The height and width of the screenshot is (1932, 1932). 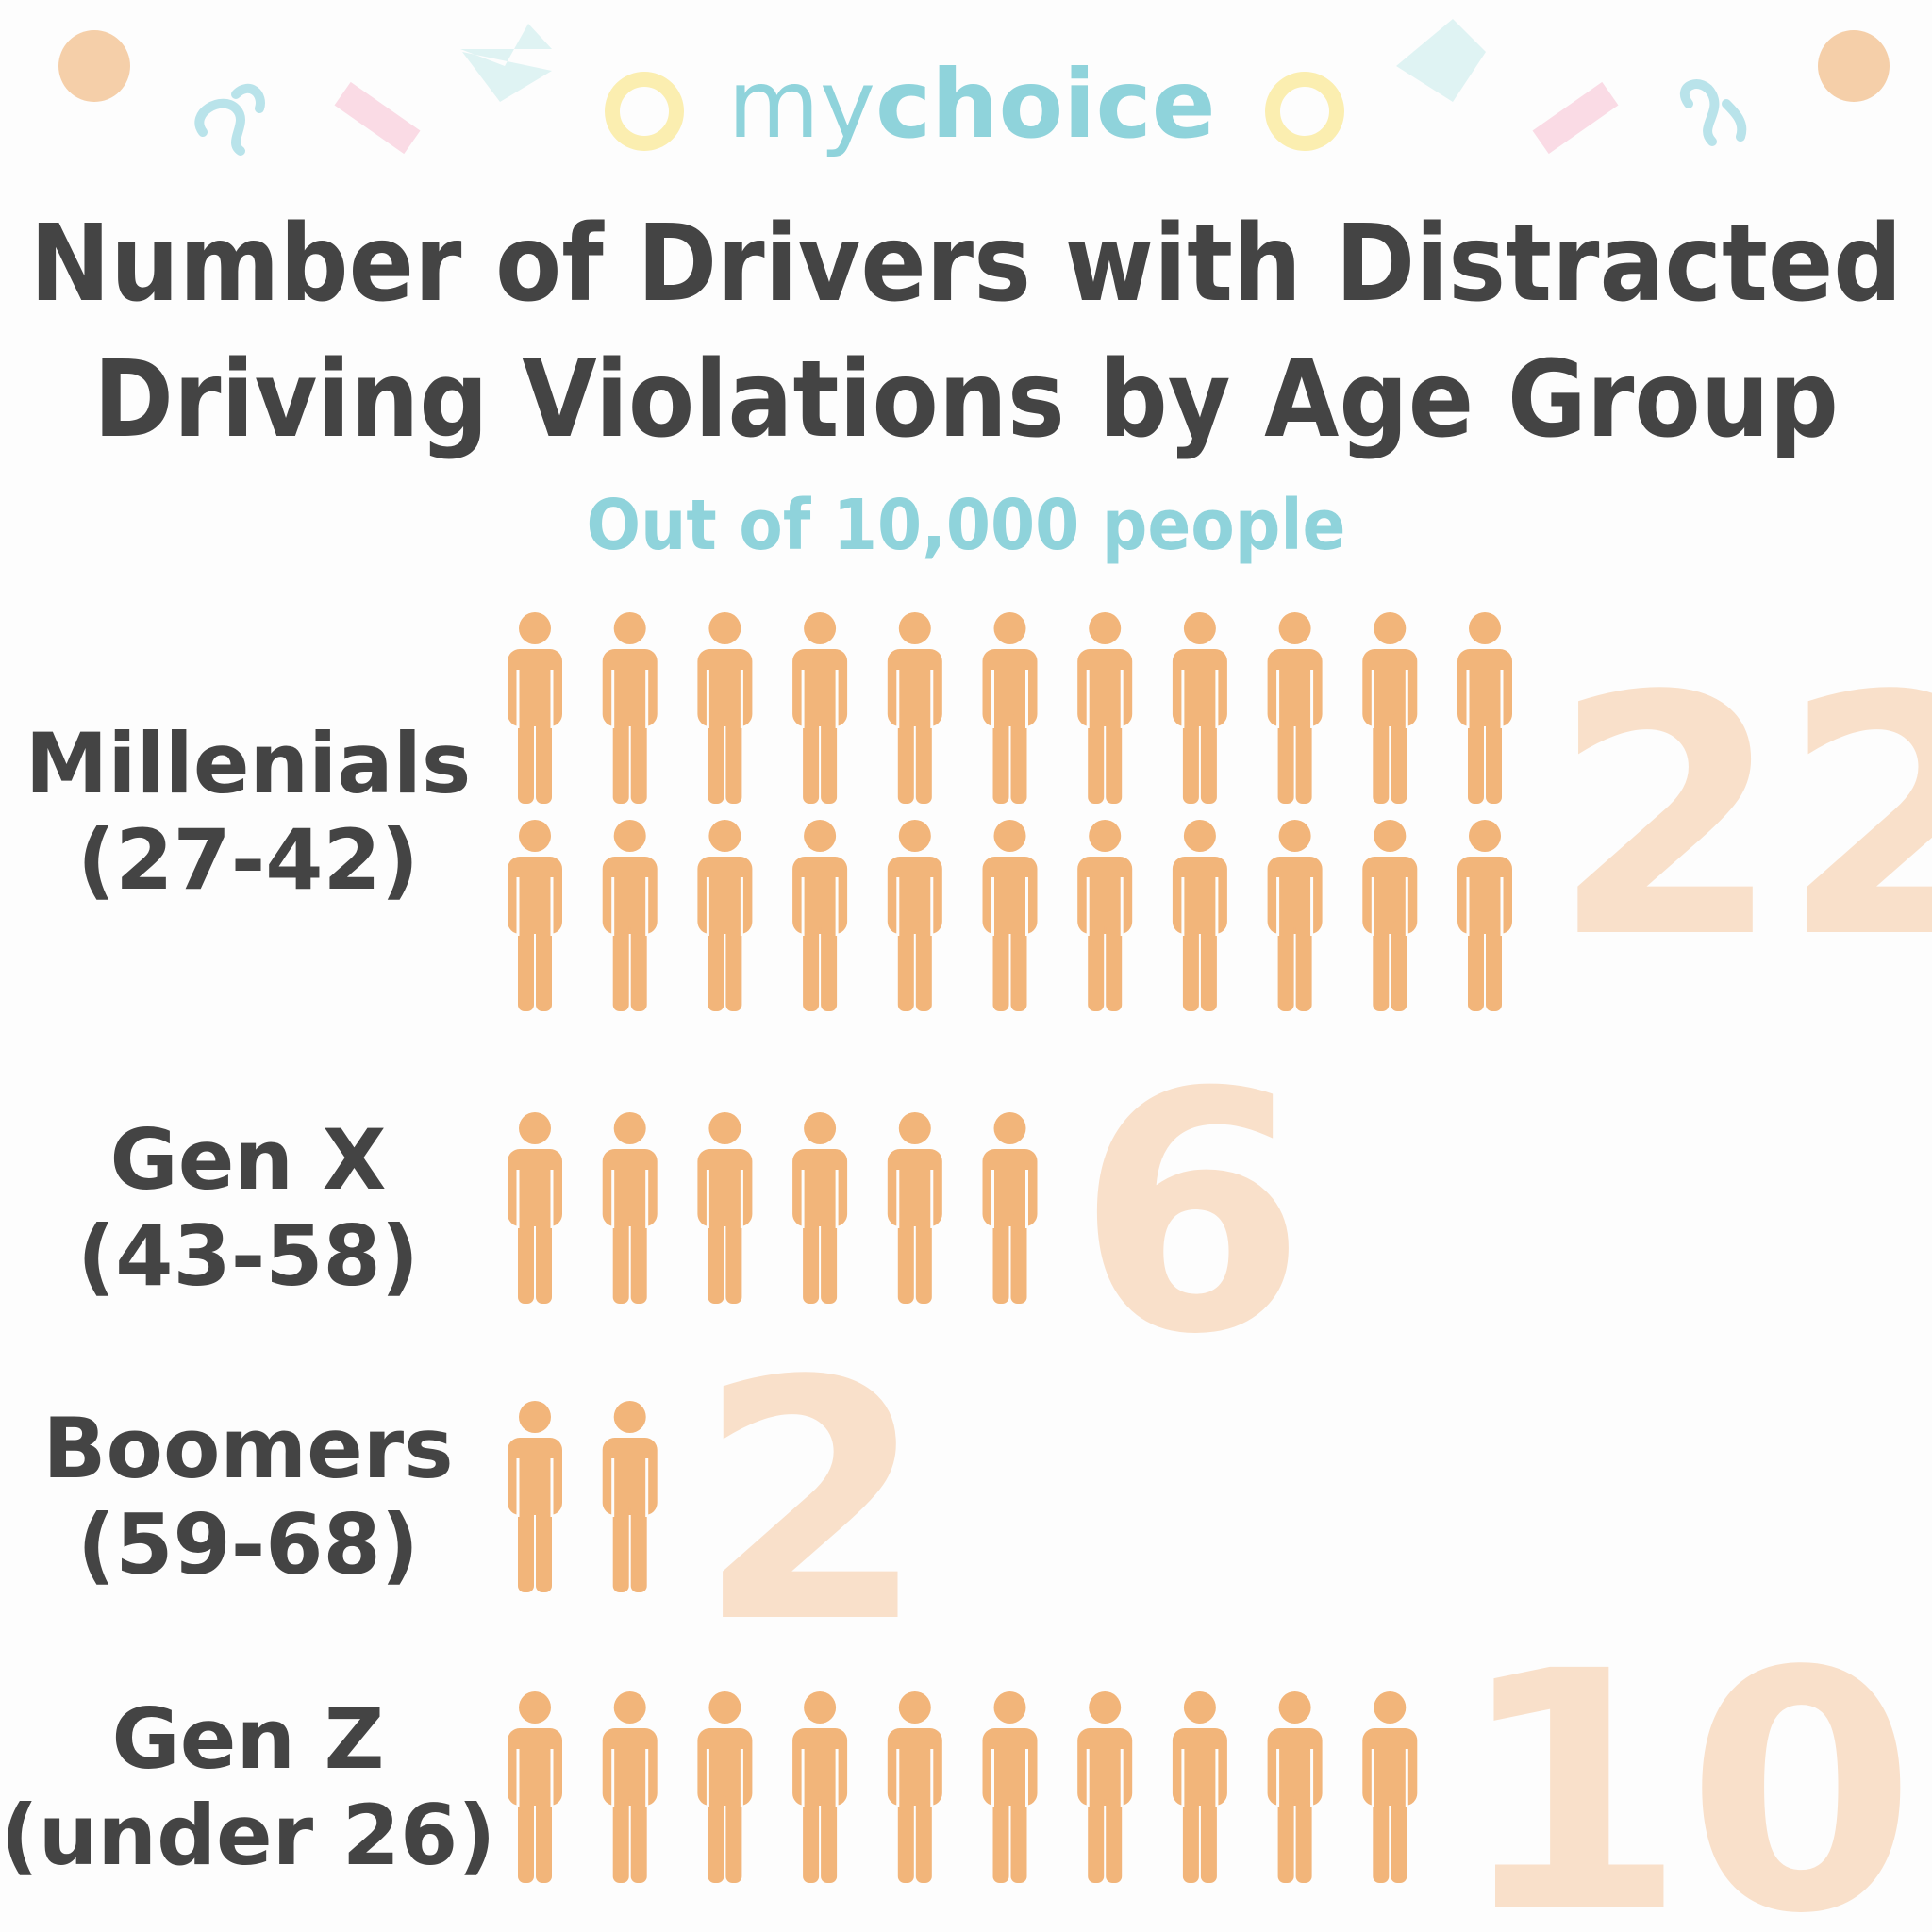 What do you see at coordinates (967, 525) in the screenshot?
I see `chart-subtitle: Out of 10,000 people` at bounding box center [967, 525].